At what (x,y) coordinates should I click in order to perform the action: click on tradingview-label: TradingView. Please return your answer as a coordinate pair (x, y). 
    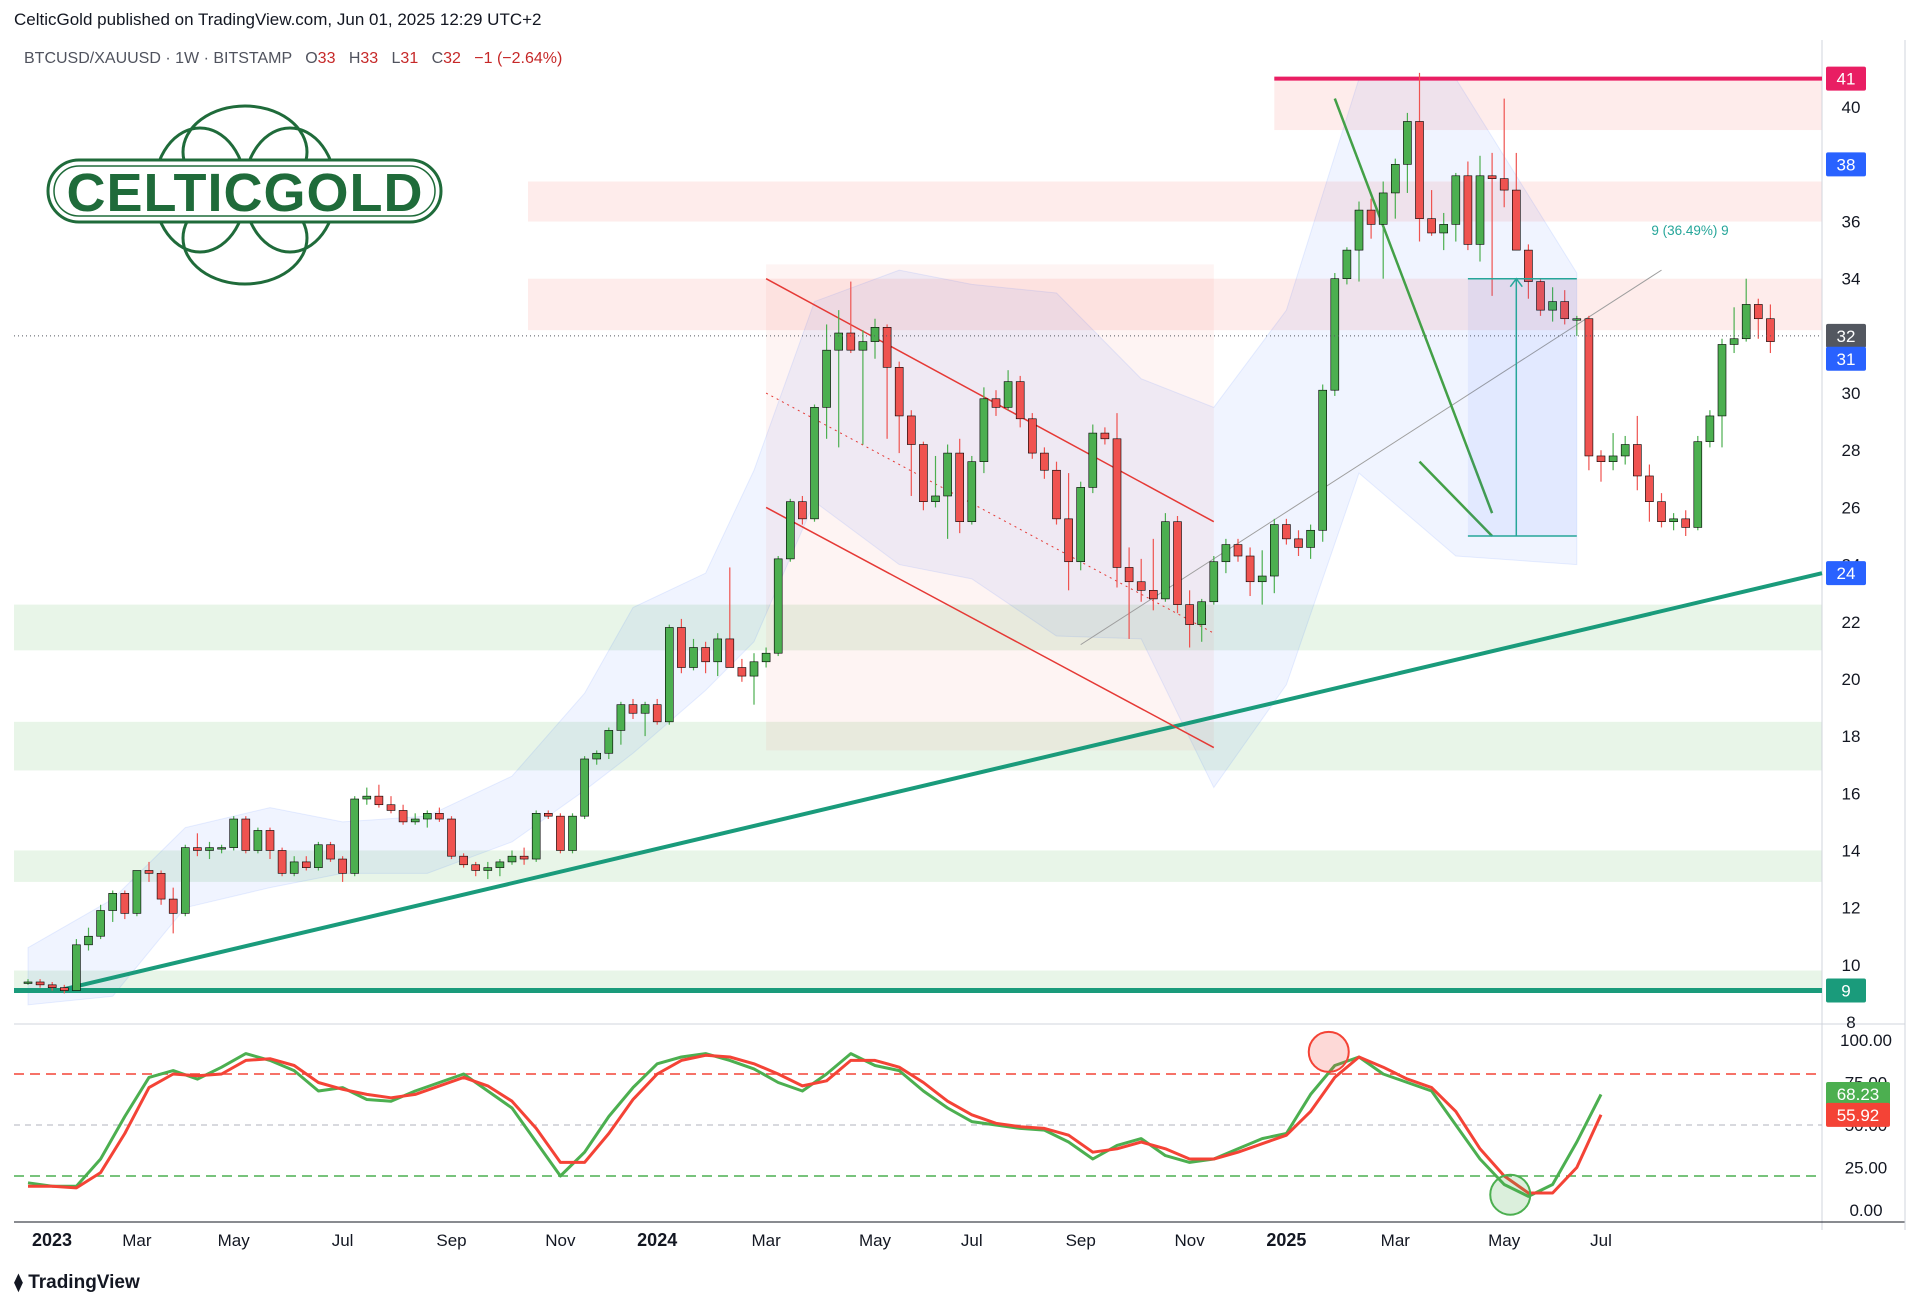
    Looking at the image, I should click on (84, 1282).